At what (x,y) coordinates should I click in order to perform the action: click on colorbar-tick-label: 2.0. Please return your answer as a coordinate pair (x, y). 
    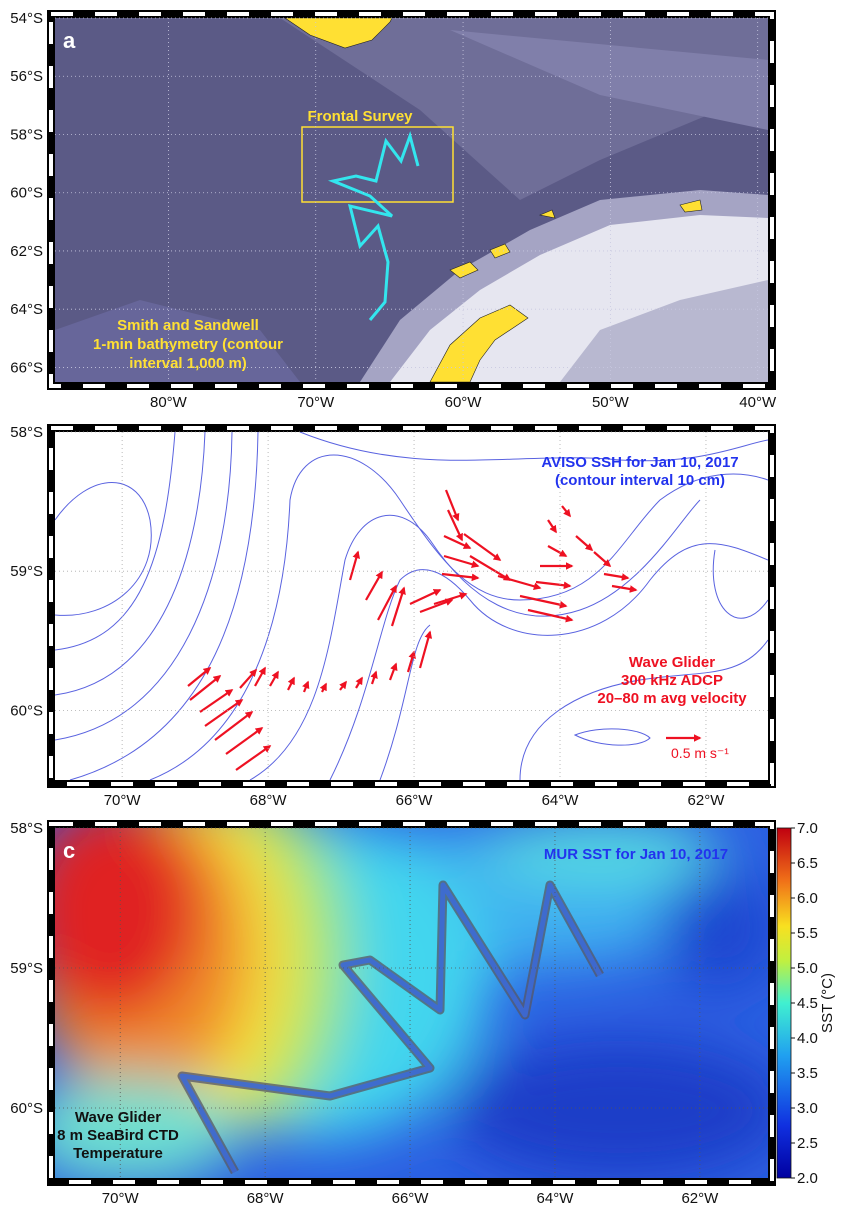
    Looking at the image, I should click on (807, 1178).